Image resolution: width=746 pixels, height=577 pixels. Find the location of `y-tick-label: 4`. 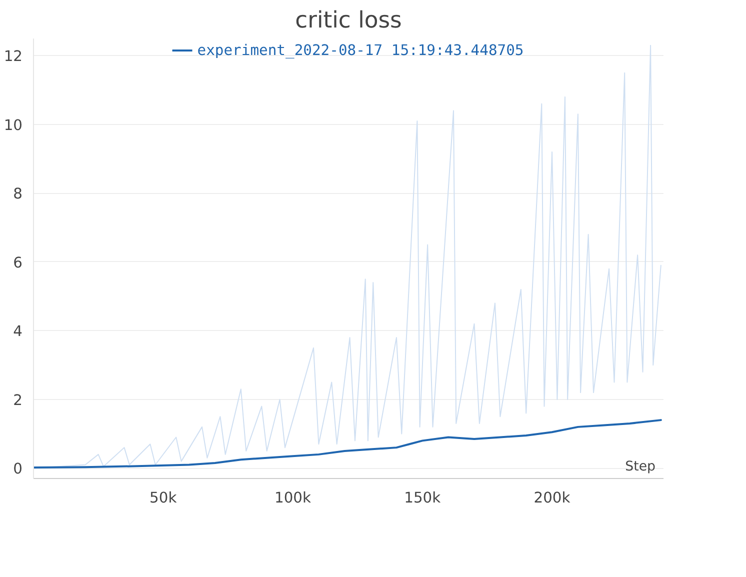

y-tick-label: 4 is located at coordinates (18, 331).